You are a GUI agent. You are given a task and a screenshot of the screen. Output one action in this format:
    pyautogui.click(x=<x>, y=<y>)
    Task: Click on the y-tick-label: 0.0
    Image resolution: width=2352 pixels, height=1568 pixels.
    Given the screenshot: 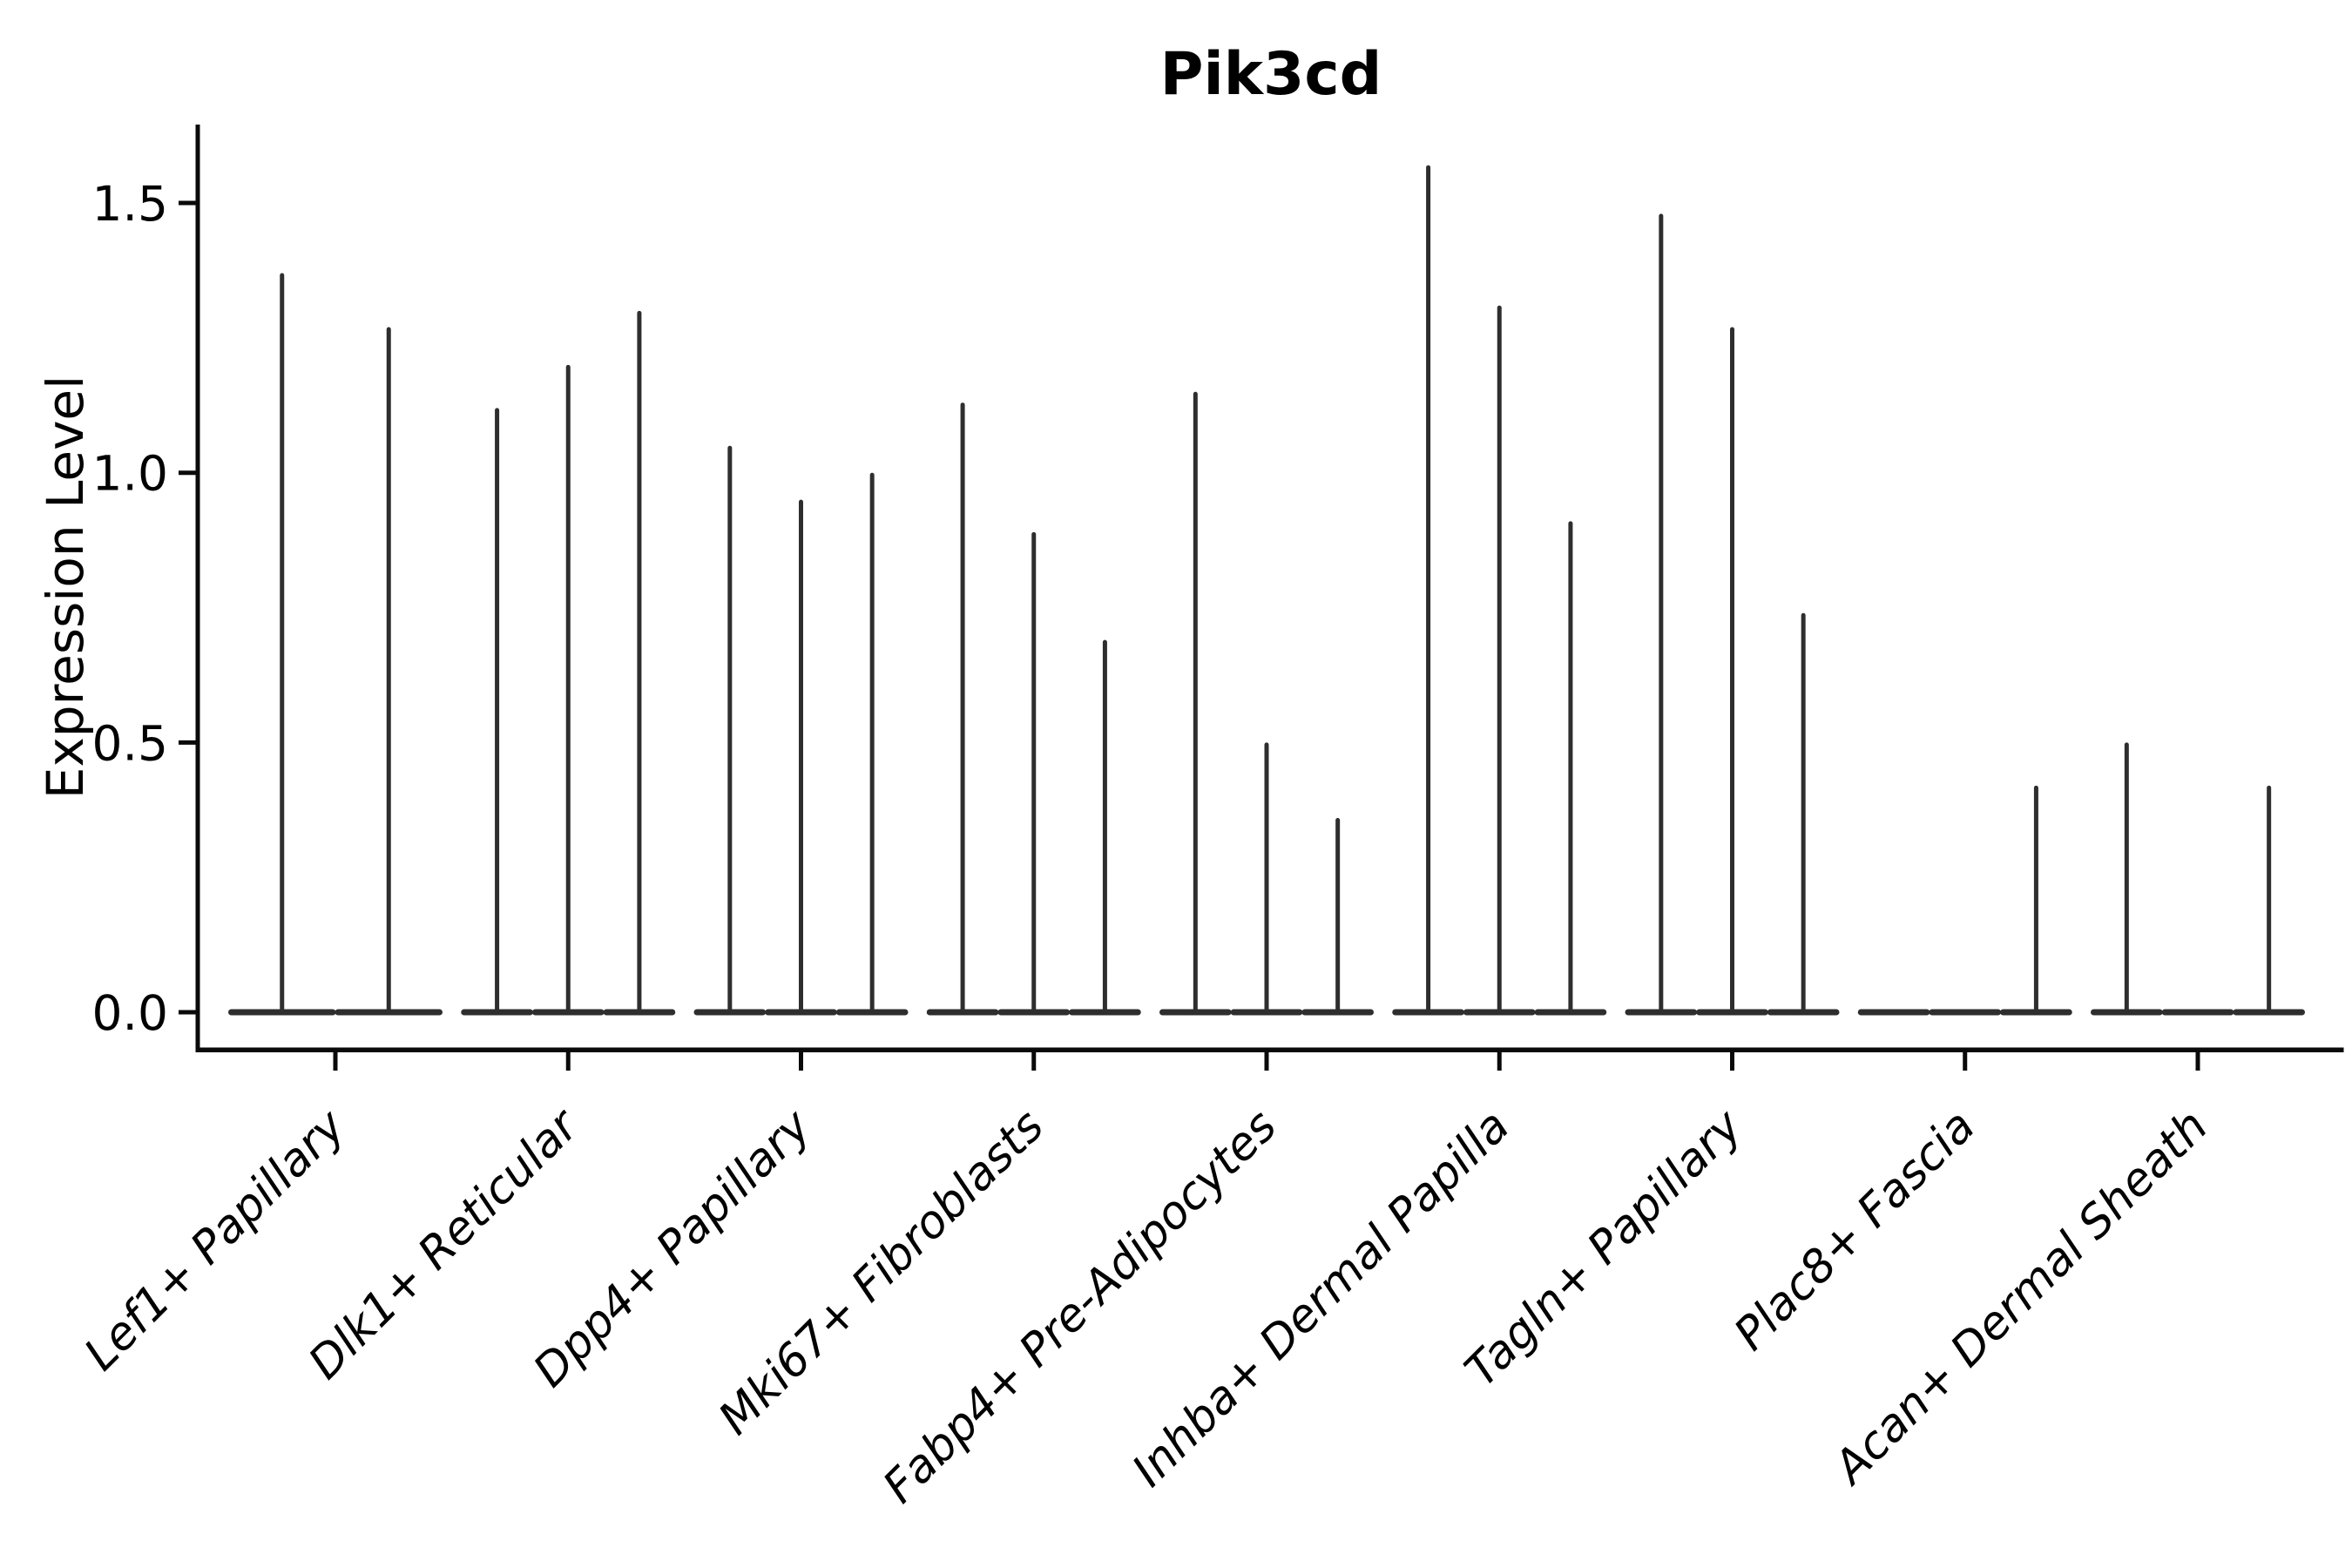 What is the action you would take?
    pyautogui.click(x=130, y=1013)
    